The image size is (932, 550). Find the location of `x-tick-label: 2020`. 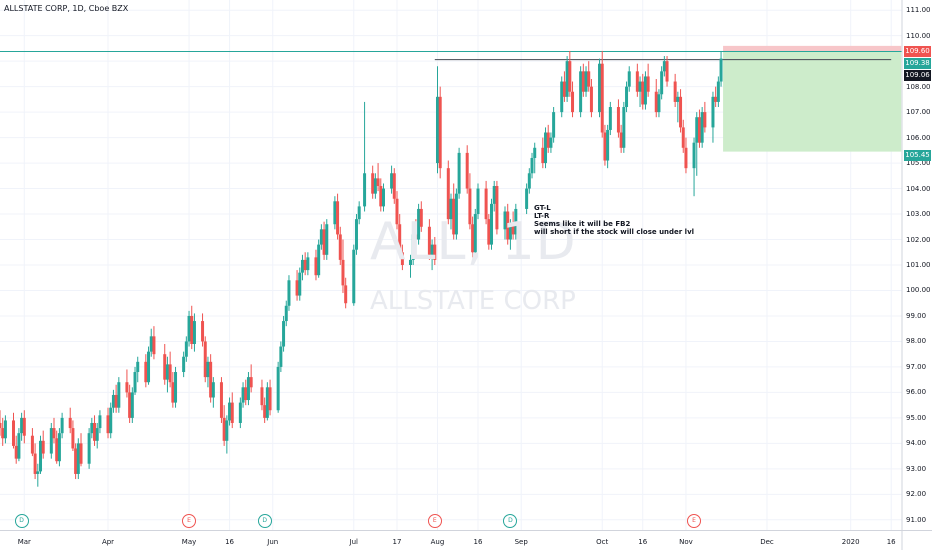

x-tick-label: 2020 is located at coordinates (850, 542).